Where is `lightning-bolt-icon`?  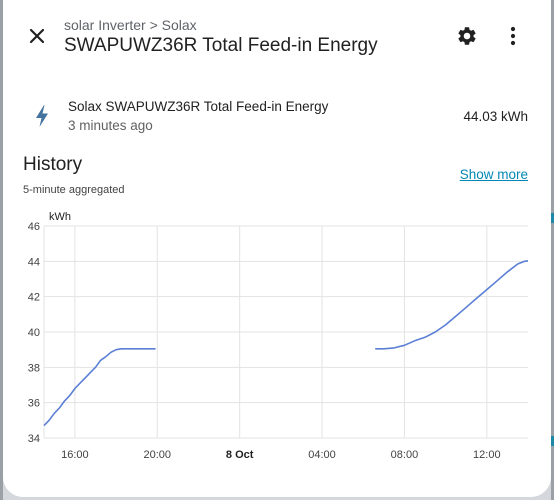
lightning-bolt-icon is located at coordinates (42, 116).